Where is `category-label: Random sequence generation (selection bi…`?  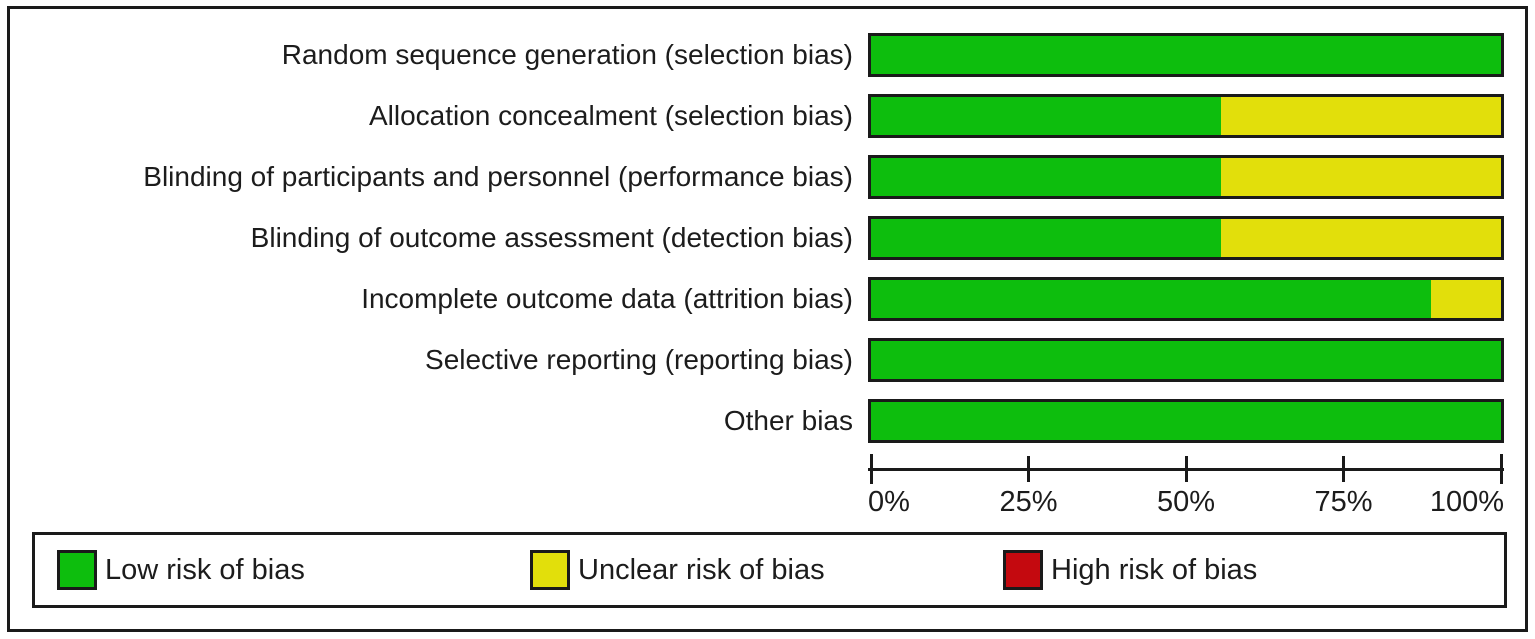 category-label: Random sequence generation (selection bi… is located at coordinates (567, 54).